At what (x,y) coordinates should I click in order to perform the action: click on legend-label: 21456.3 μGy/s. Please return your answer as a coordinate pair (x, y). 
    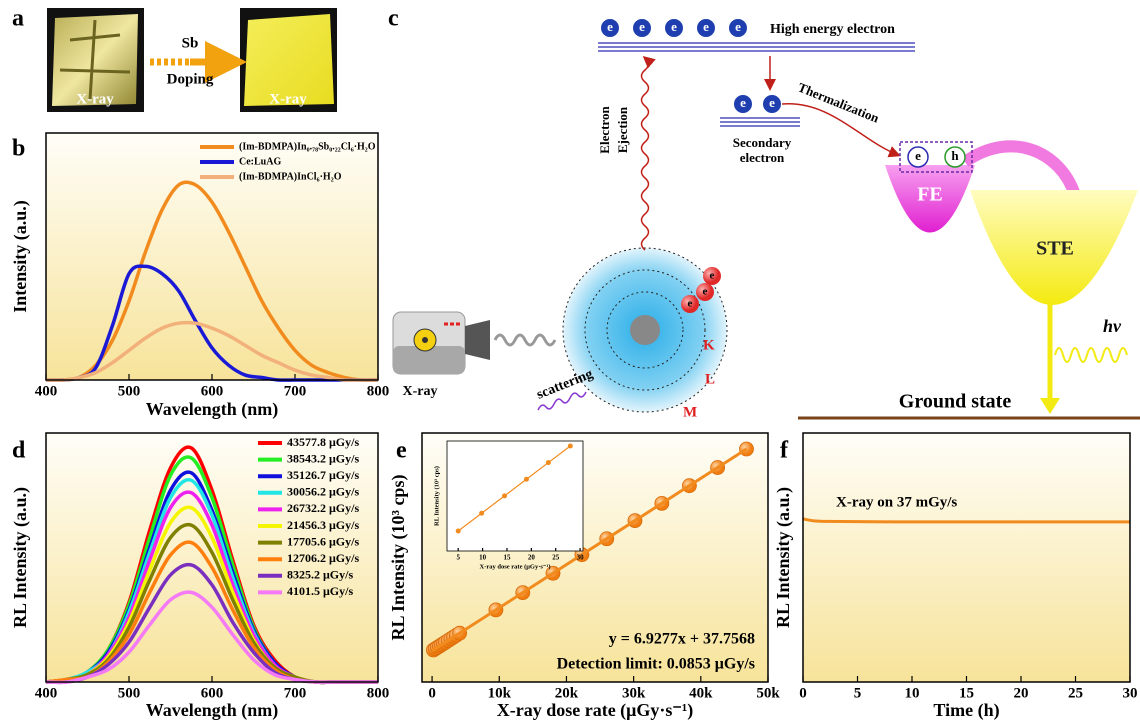
    Looking at the image, I should click on (323, 525).